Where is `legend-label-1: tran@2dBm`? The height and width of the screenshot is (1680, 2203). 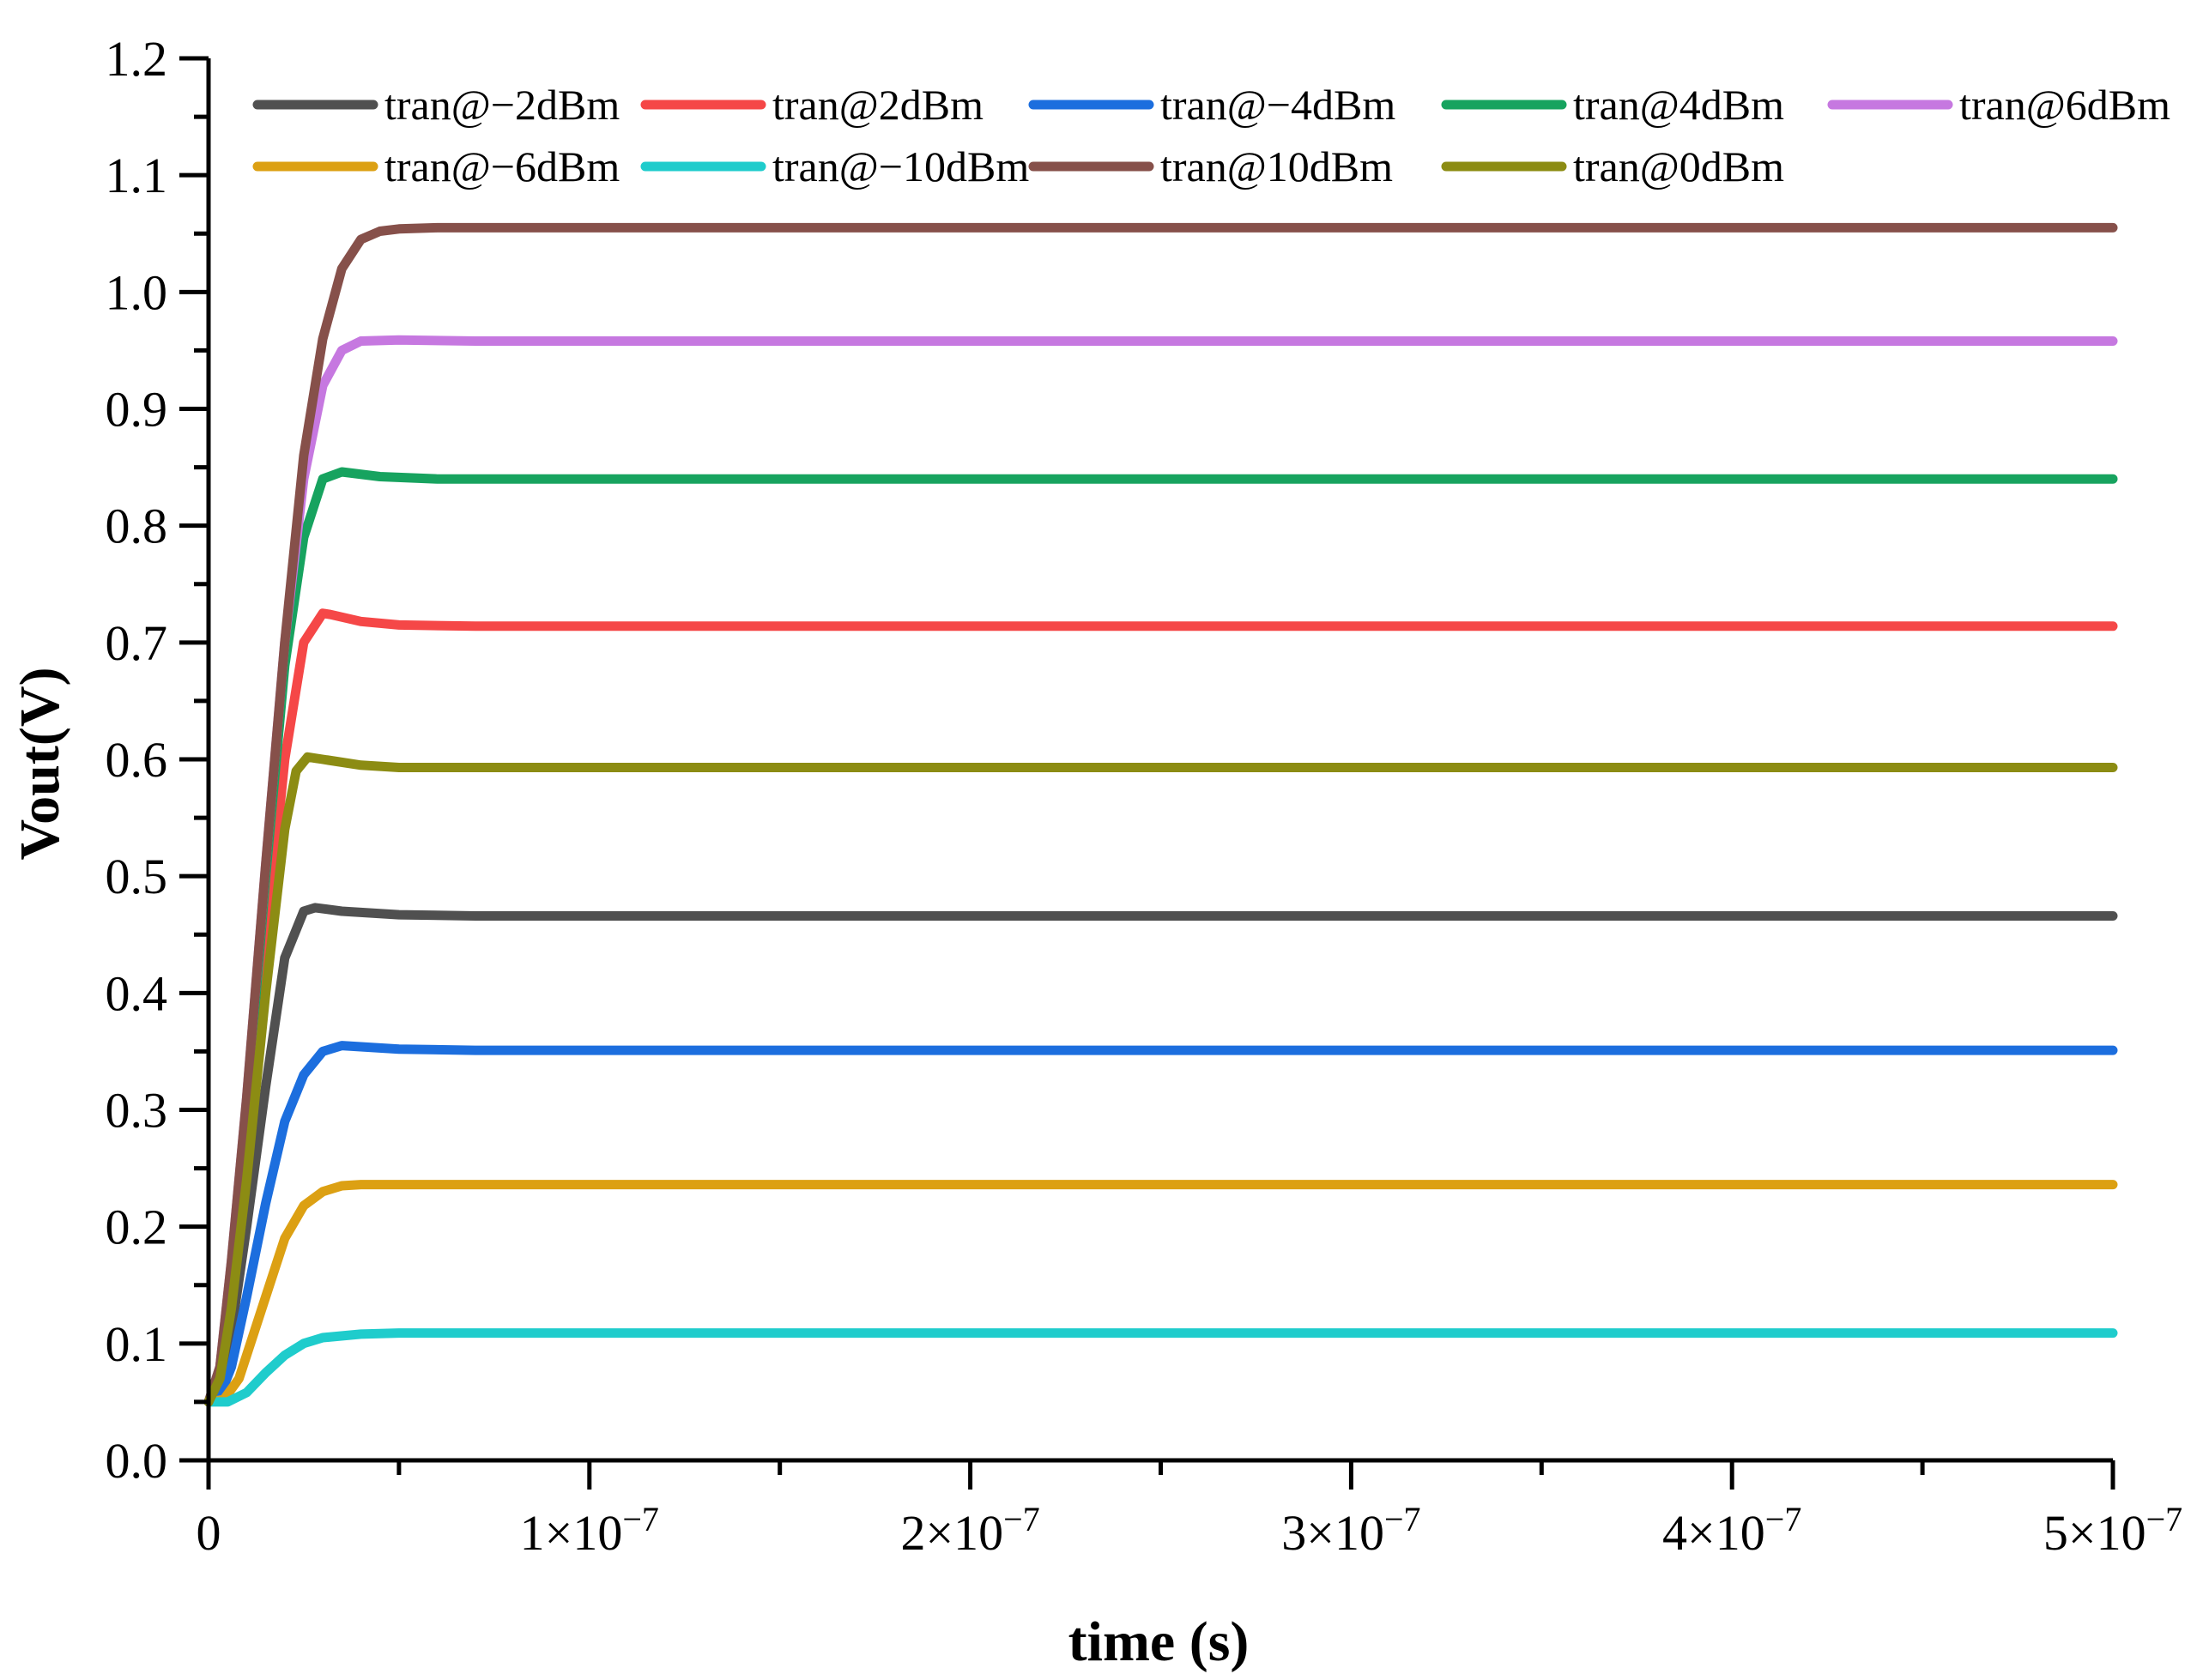 legend-label-1: tran@2dBm is located at coordinates (877, 105).